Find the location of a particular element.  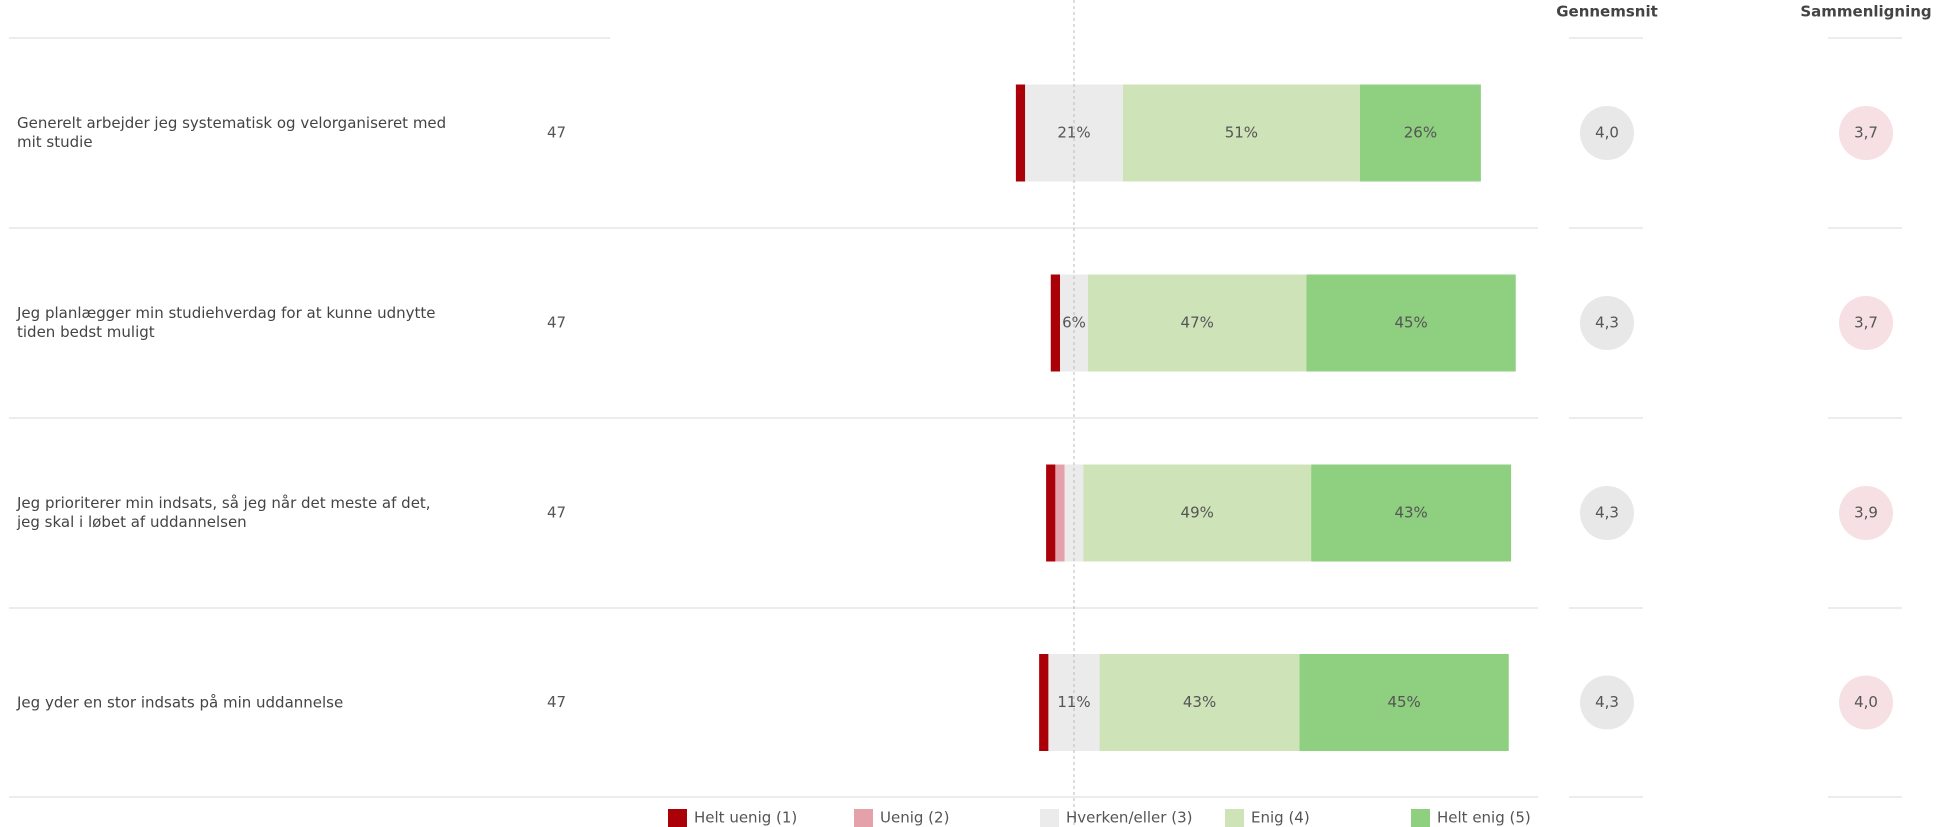

data-label: 51% is located at coordinates (1241, 133).